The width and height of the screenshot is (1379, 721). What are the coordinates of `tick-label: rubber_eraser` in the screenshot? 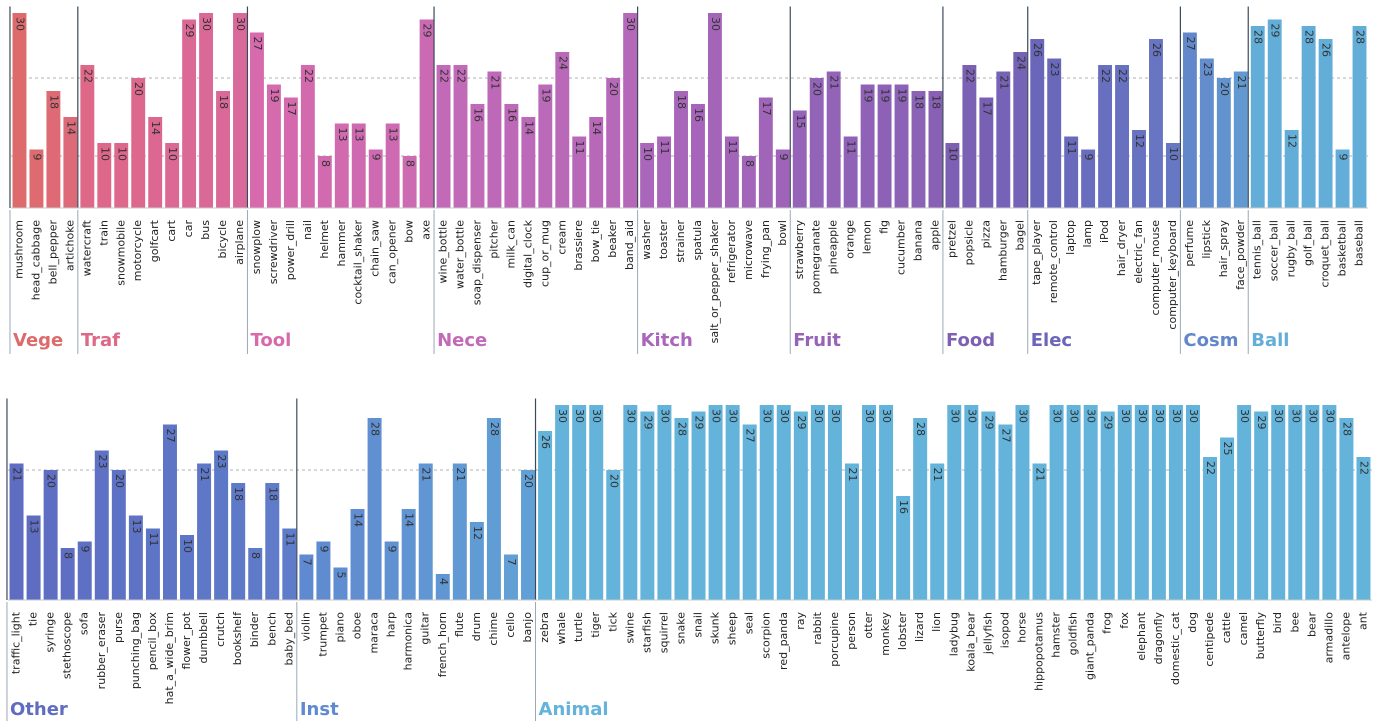 It's located at (101, 651).